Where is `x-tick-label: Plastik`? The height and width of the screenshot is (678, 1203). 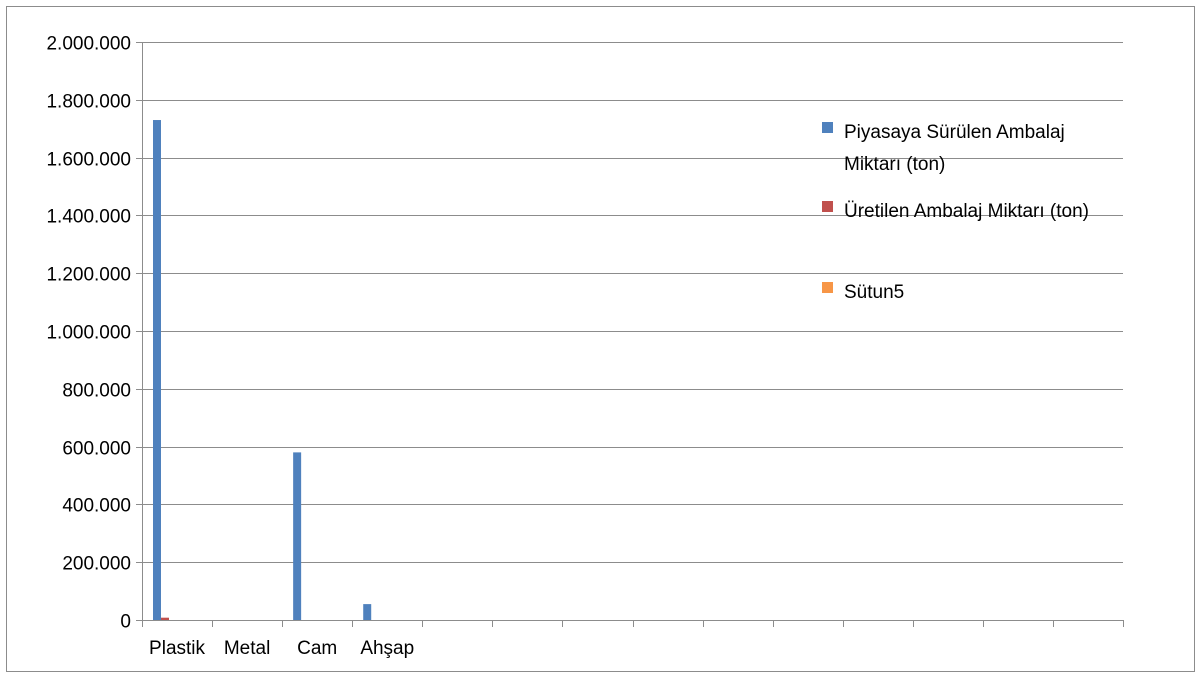 x-tick-label: Plastik is located at coordinates (177, 648).